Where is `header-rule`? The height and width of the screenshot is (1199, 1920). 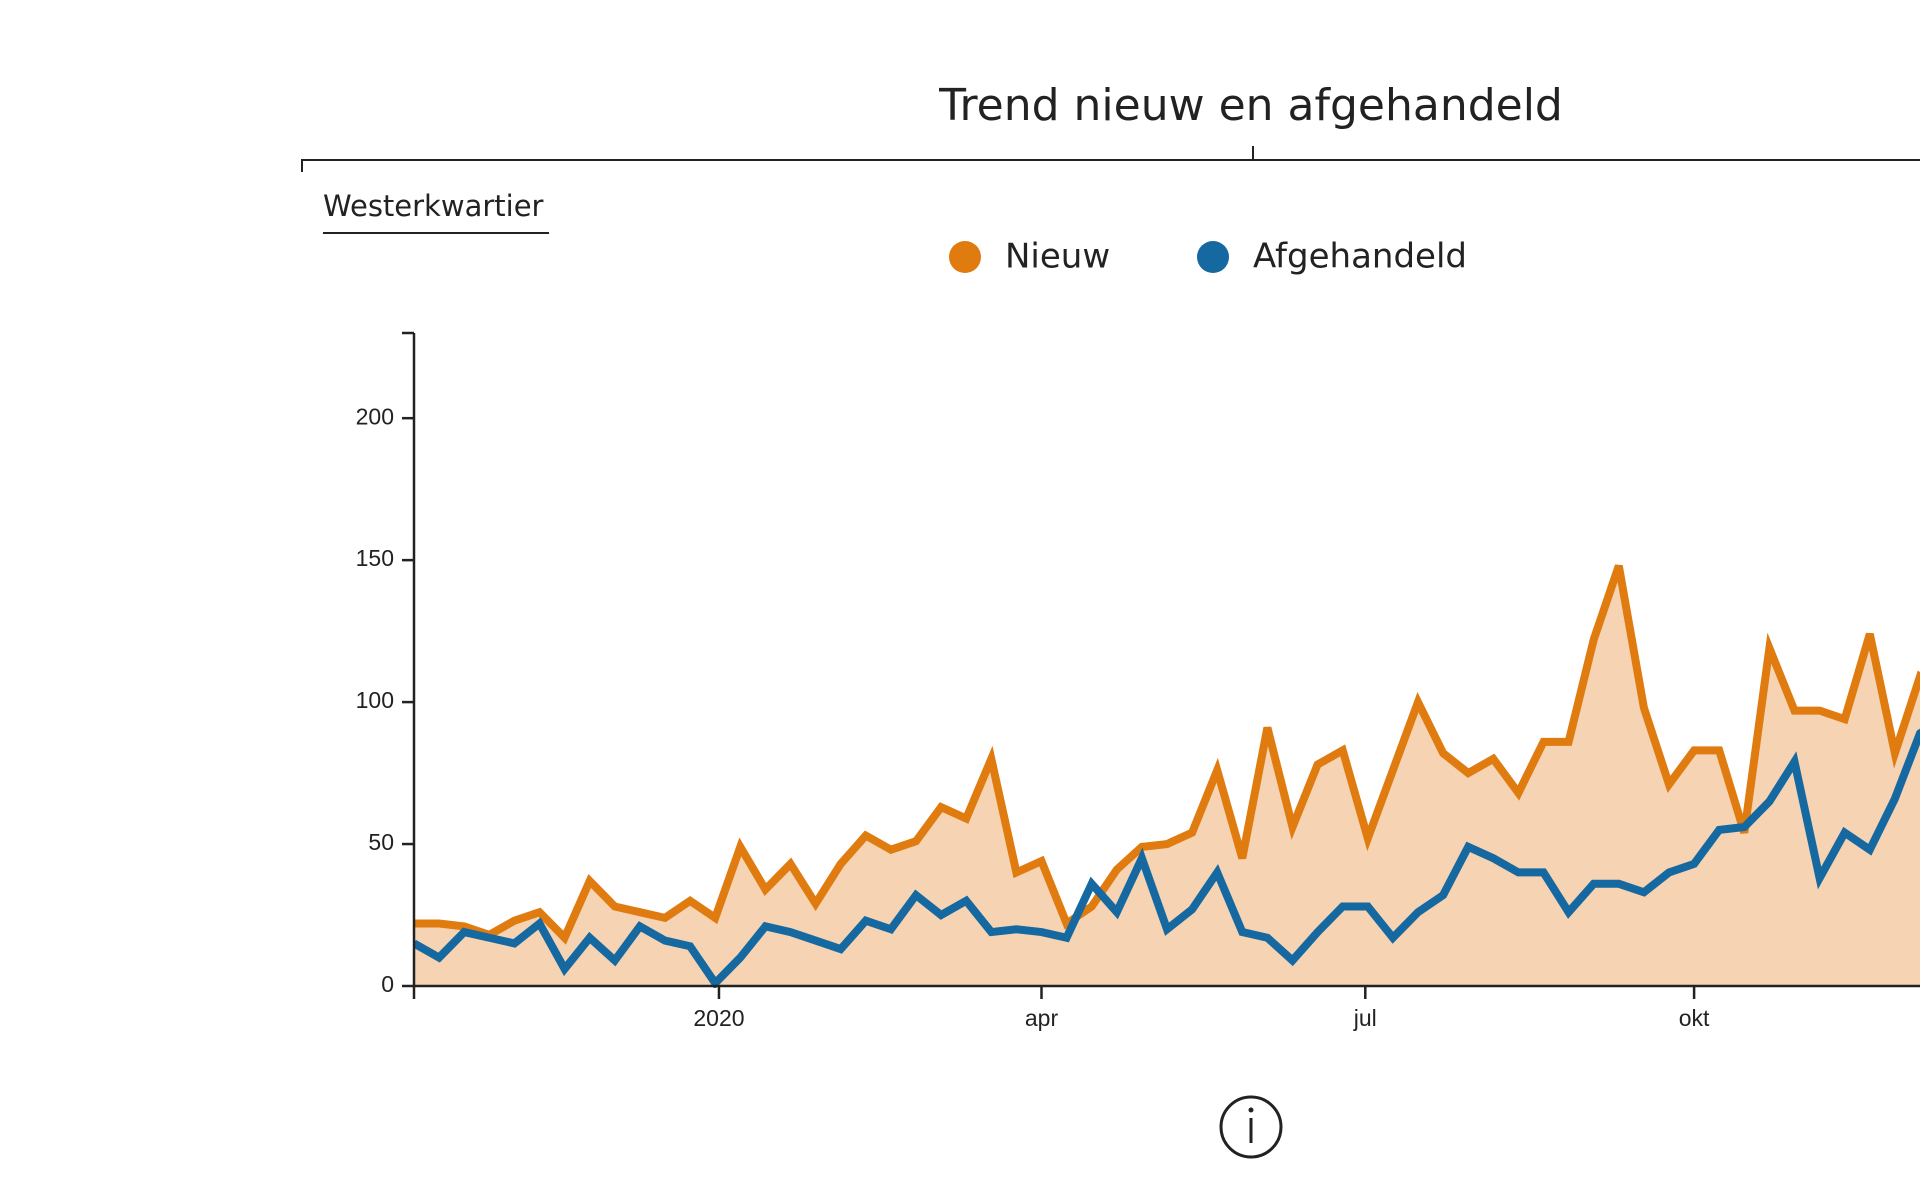 header-rule is located at coordinates (1110, 159).